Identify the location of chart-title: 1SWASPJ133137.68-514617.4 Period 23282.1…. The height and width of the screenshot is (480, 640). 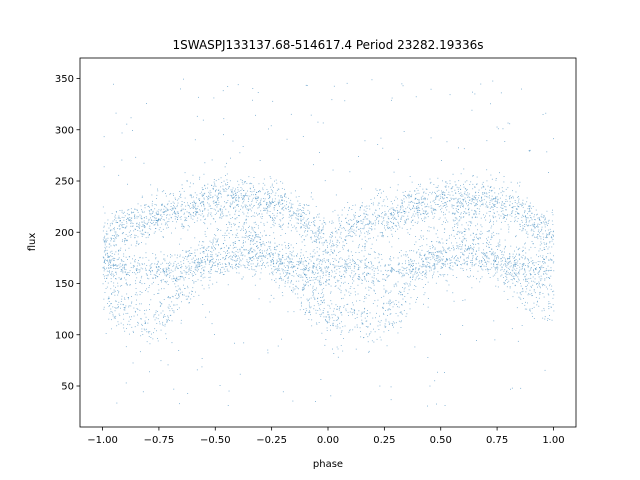
(327, 45).